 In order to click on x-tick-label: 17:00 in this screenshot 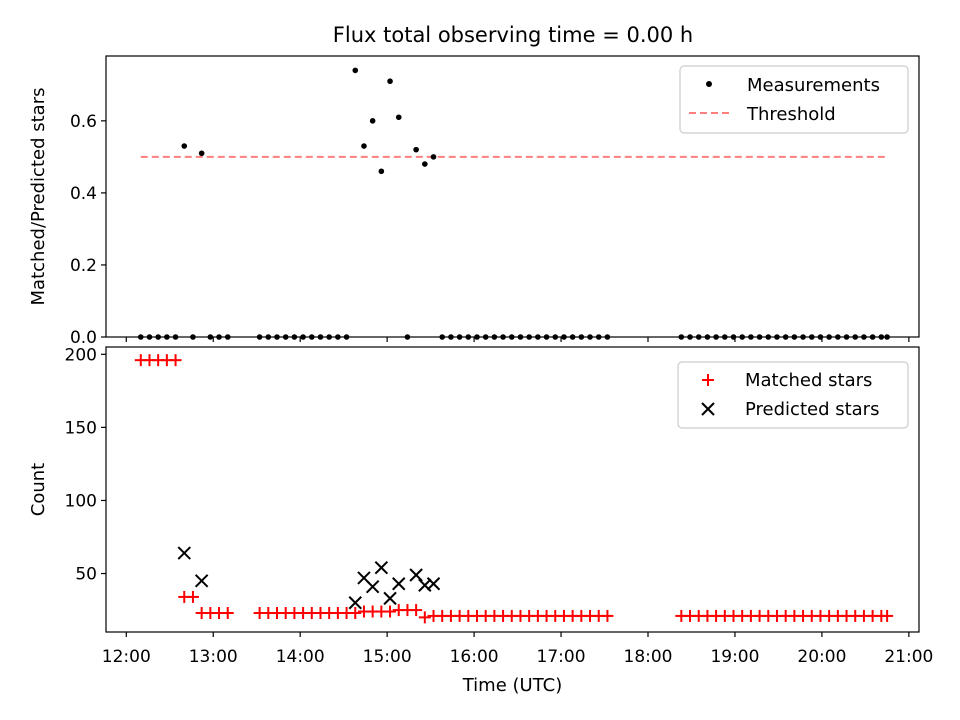, I will do `click(561, 657)`.